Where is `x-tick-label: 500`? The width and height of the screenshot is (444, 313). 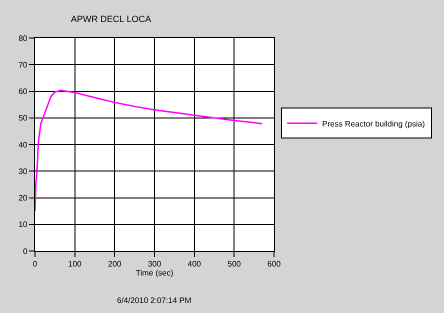
x-tick-label: 500 is located at coordinates (234, 264).